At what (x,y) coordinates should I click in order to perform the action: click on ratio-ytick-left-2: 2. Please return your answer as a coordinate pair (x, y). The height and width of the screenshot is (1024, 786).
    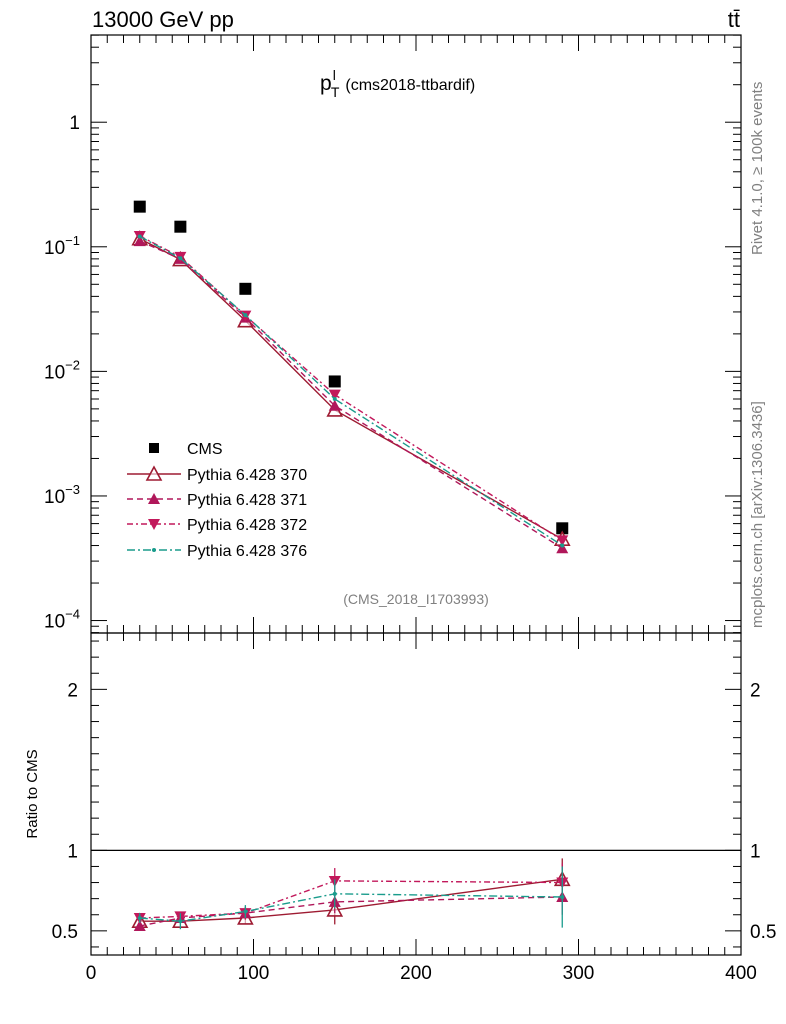
    Looking at the image, I should click on (72, 690).